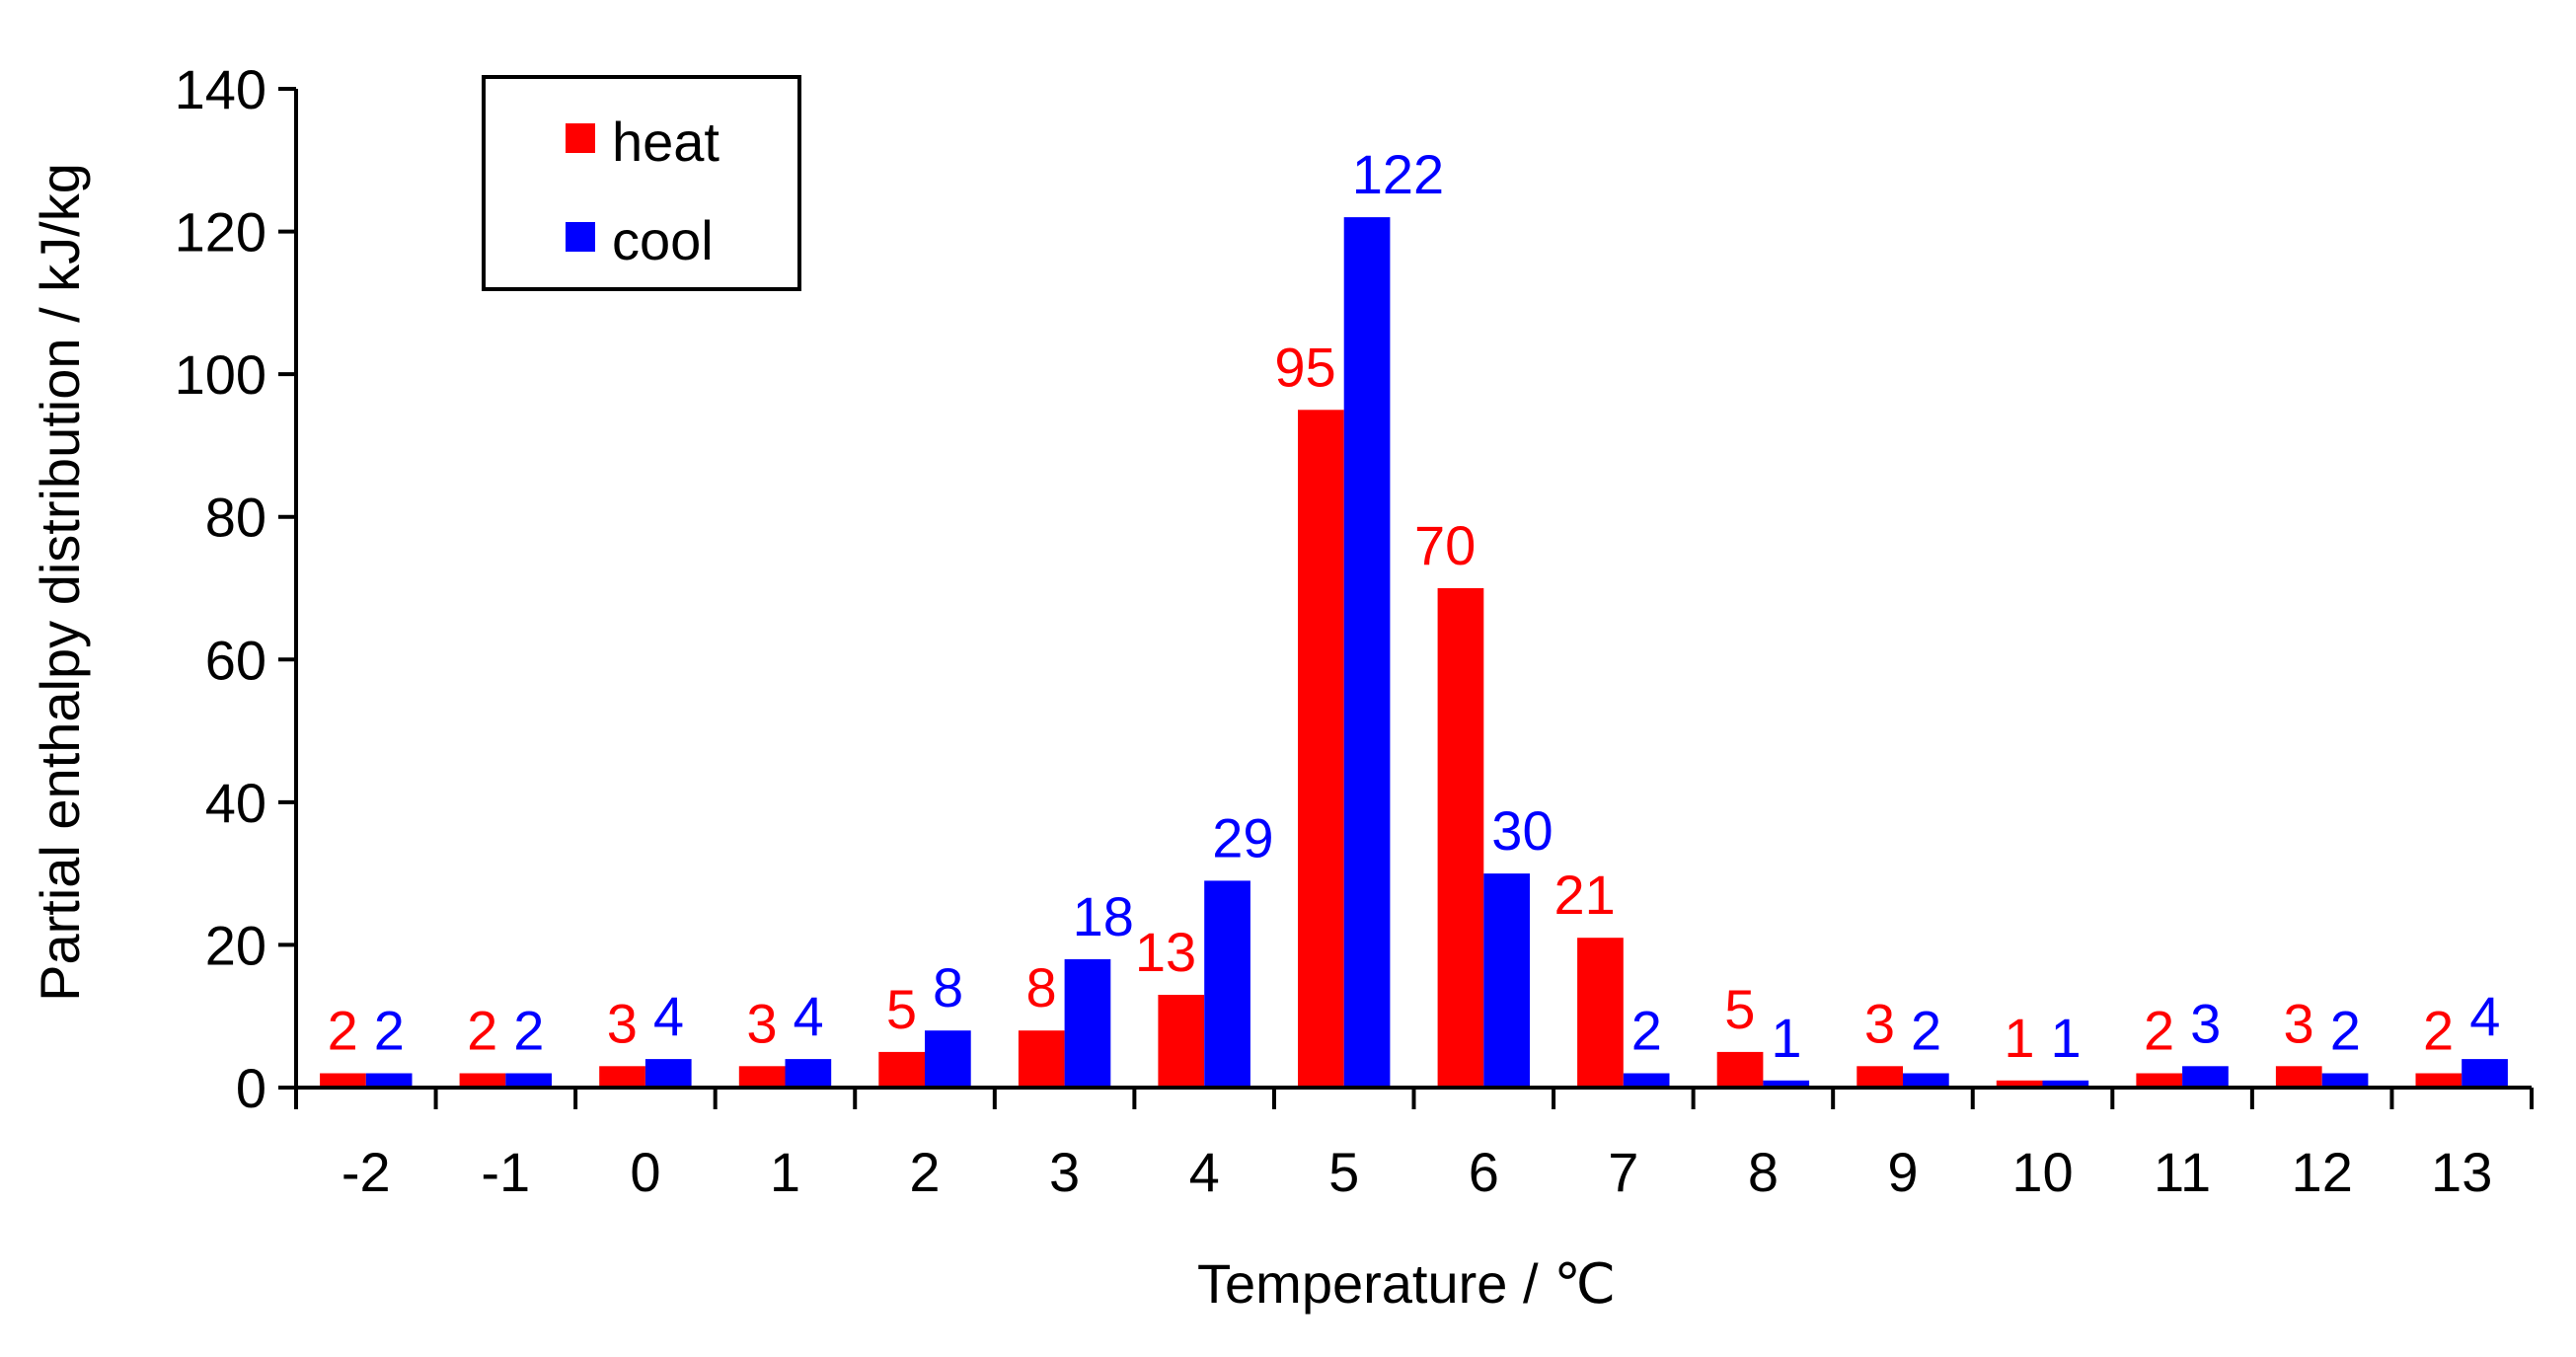  I want to click on data-label-cool-6: 30, so click(1522, 830).